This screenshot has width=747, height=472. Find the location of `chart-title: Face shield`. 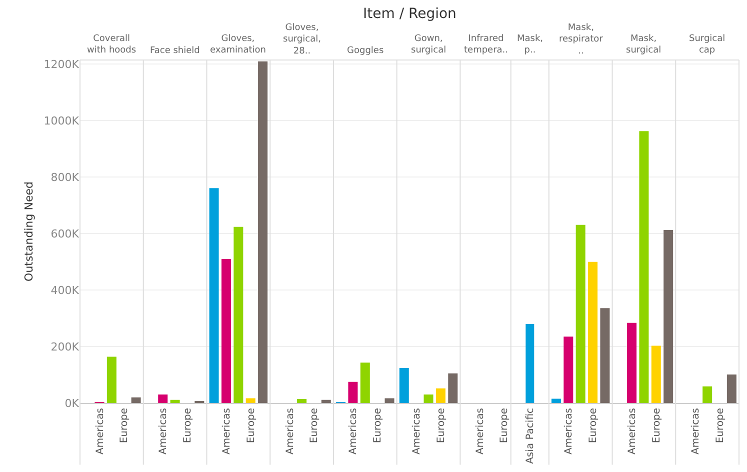

chart-title: Face shield is located at coordinates (175, 51).